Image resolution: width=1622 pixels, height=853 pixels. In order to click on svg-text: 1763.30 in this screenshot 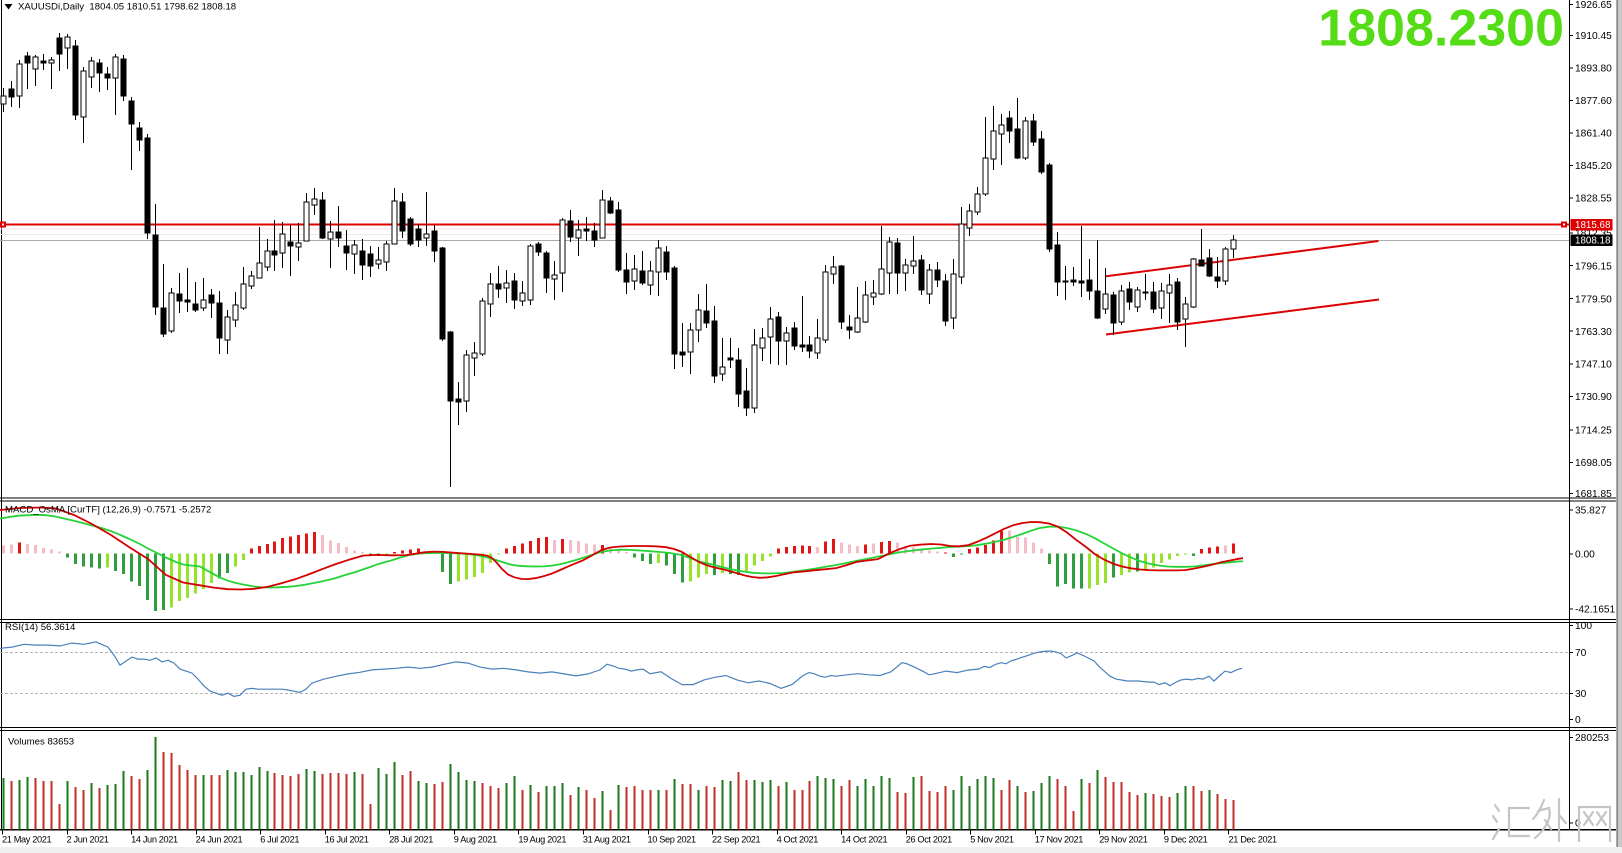, I will do `click(1593, 332)`.